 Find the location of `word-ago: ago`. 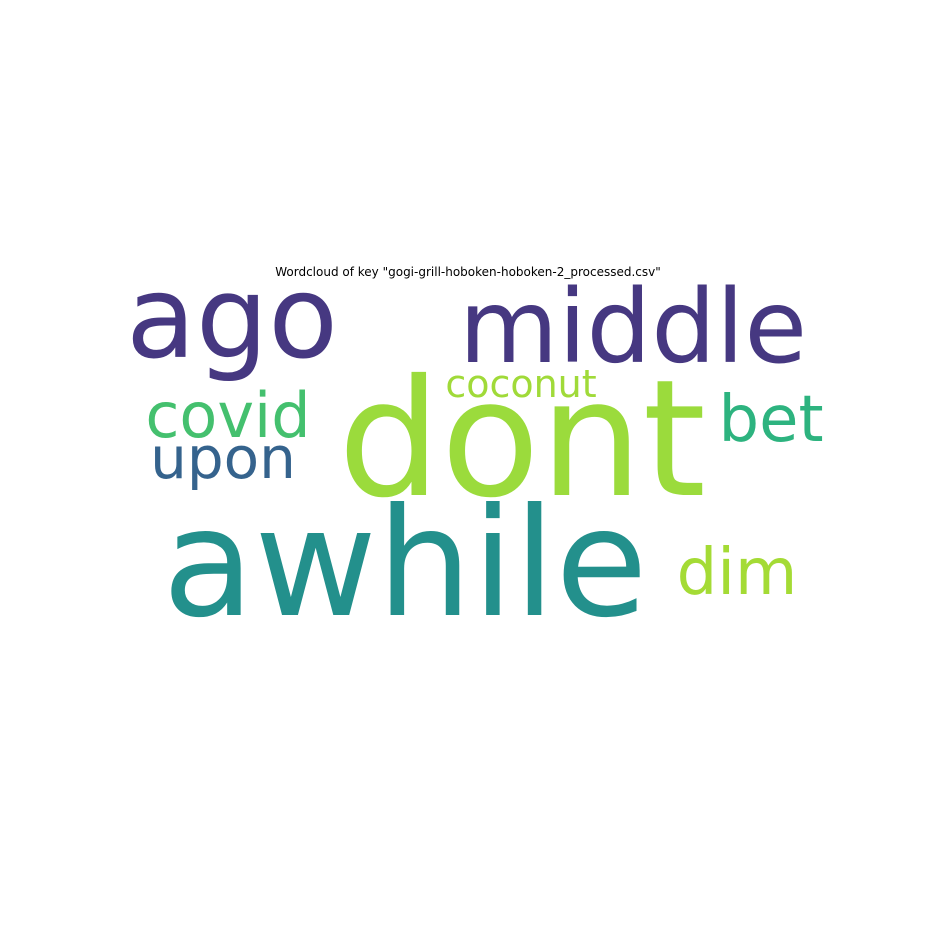

word-ago: ago is located at coordinates (232, 317).